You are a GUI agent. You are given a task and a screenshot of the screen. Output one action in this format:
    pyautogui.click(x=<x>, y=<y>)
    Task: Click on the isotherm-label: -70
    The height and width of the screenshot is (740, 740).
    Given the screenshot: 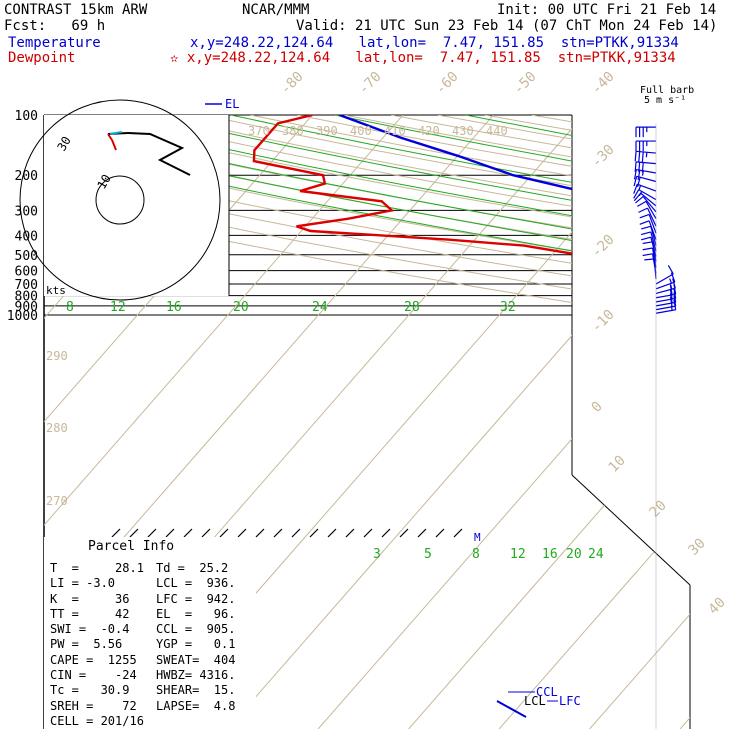 What is the action you would take?
    pyautogui.click(x=370, y=83)
    